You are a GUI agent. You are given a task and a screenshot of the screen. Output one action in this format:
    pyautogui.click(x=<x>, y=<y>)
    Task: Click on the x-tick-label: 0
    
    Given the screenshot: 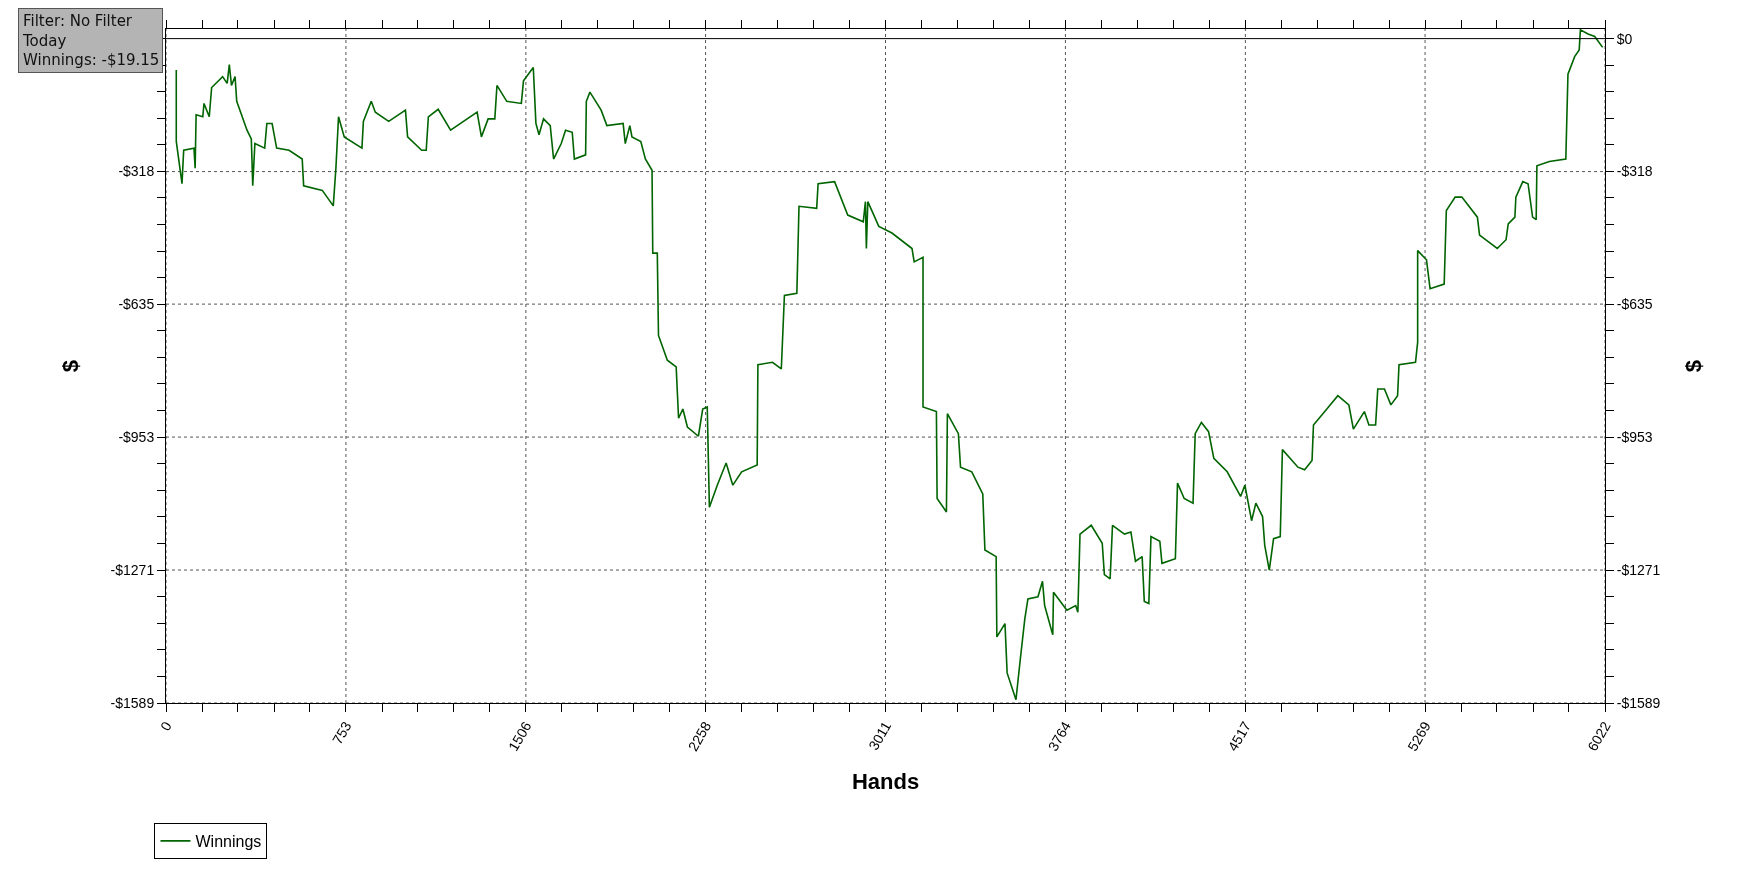 What is the action you would take?
    pyautogui.click(x=165, y=726)
    